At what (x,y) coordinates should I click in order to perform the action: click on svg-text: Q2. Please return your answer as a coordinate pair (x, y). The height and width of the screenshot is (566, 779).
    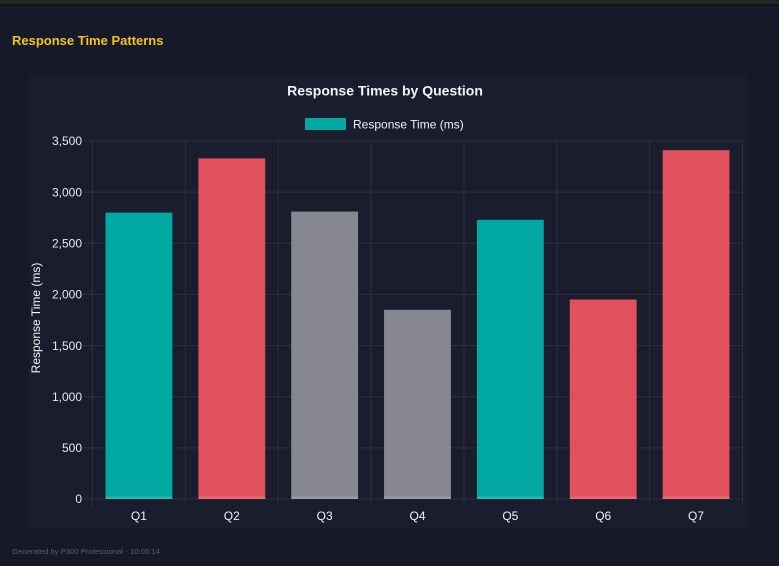
    Looking at the image, I should click on (232, 516).